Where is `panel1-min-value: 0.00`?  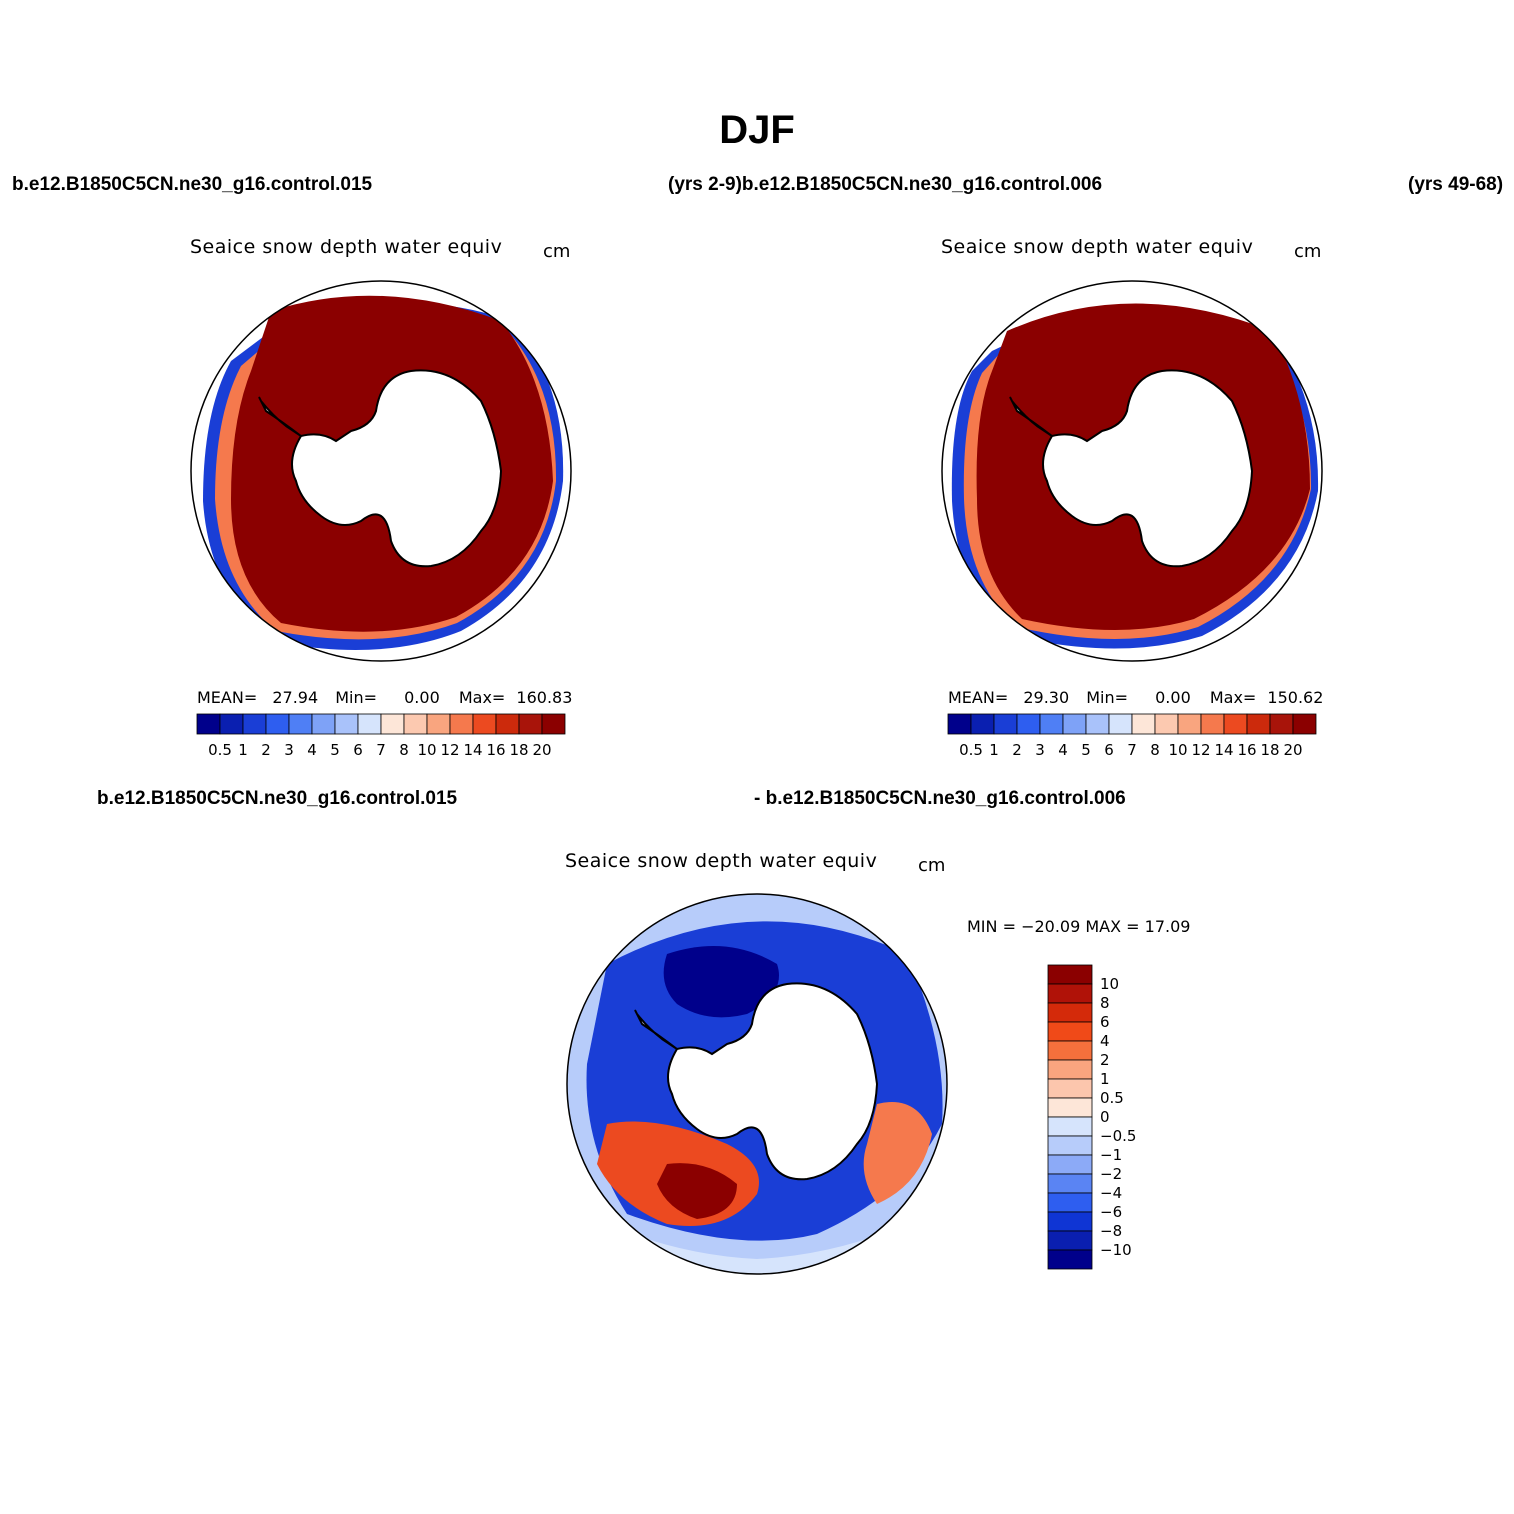 panel1-min-value: 0.00 is located at coordinates (422, 697).